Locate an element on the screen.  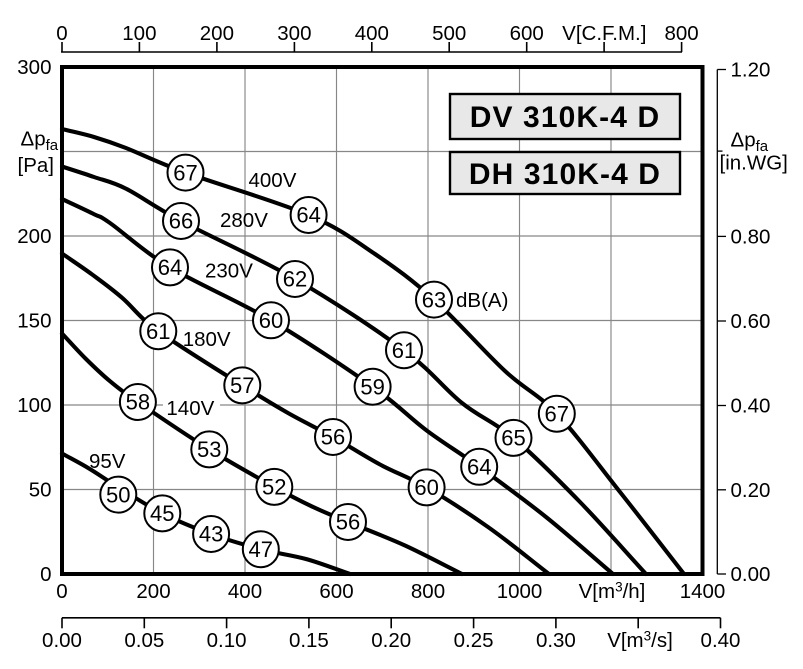
svg-text: [Pa] is located at coordinates (36, 165).